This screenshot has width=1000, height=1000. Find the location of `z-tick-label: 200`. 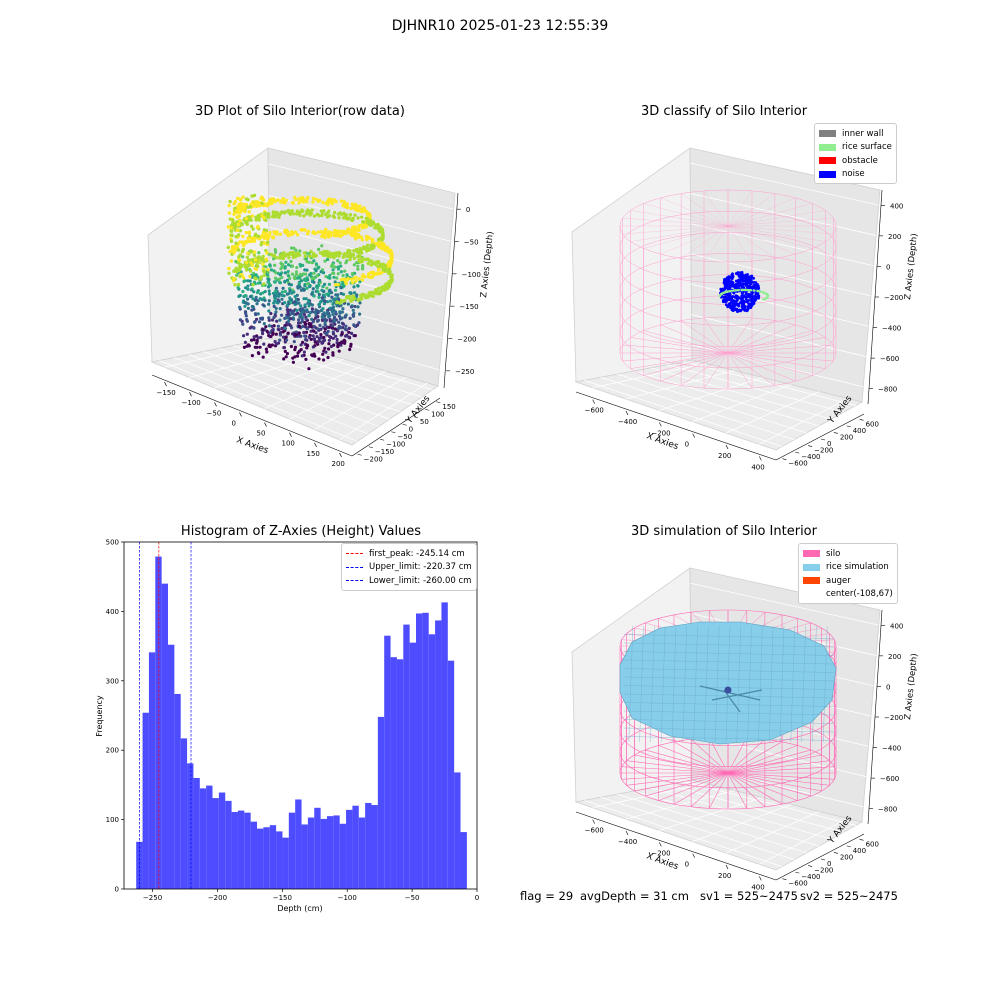

z-tick-label: 200 is located at coordinates (894, 237).